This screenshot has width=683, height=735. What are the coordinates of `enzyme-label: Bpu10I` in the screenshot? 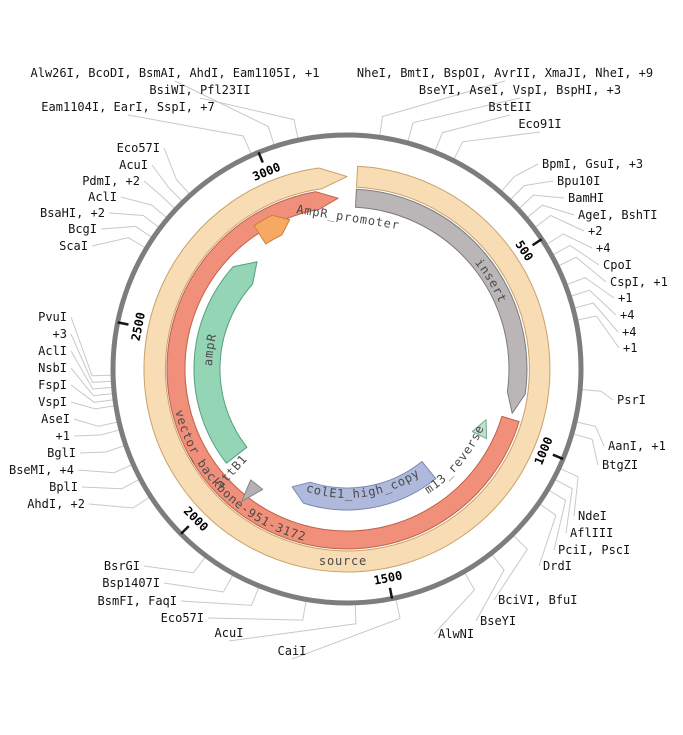 It's located at (578, 181).